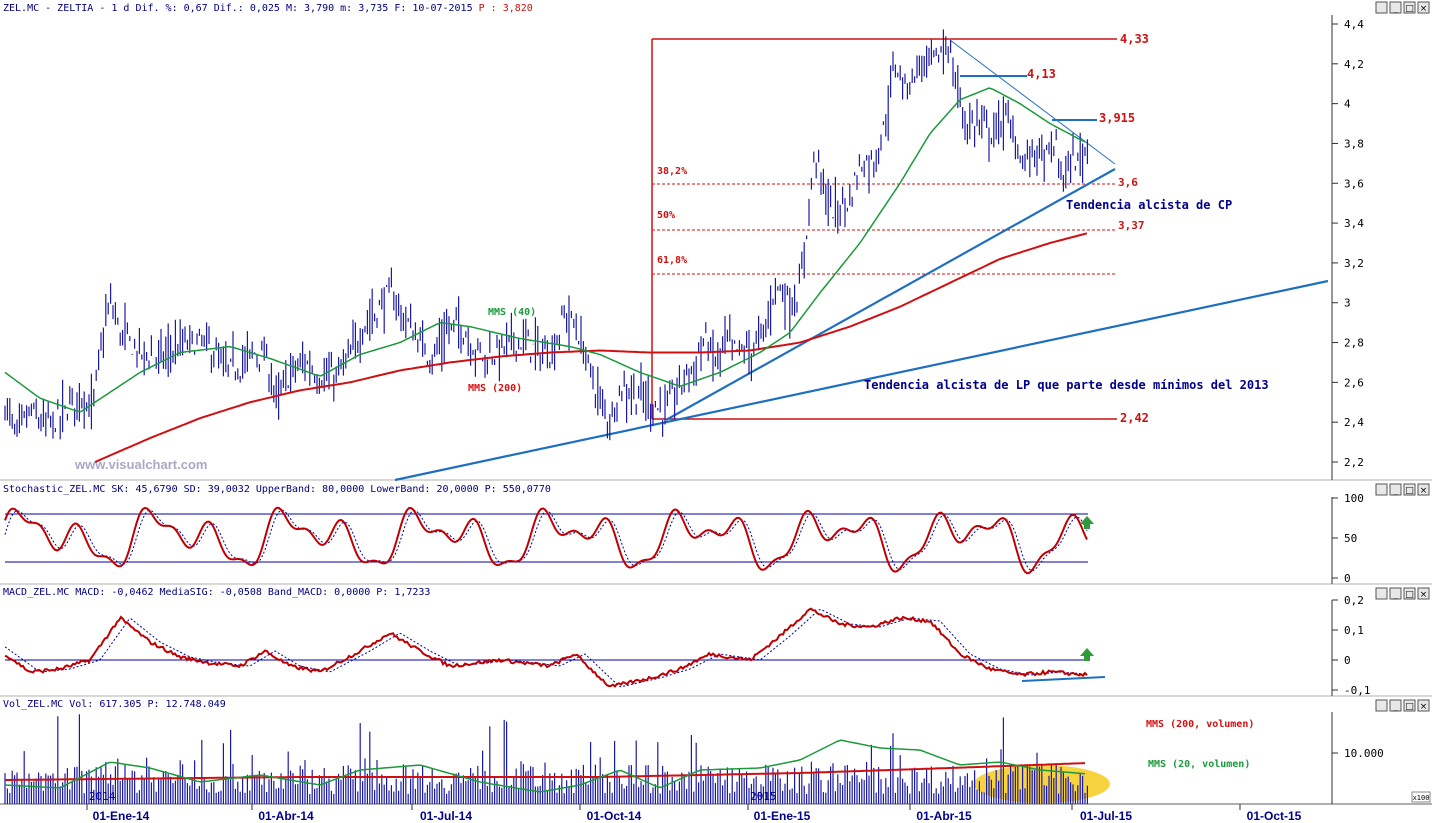 Image resolution: width=1432 pixels, height=823 pixels. What do you see at coordinates (1149, 205) in the screenshot?
I see `label-trend-cp: Tendencia alcista de CP` at bounding box center [1149, 205].